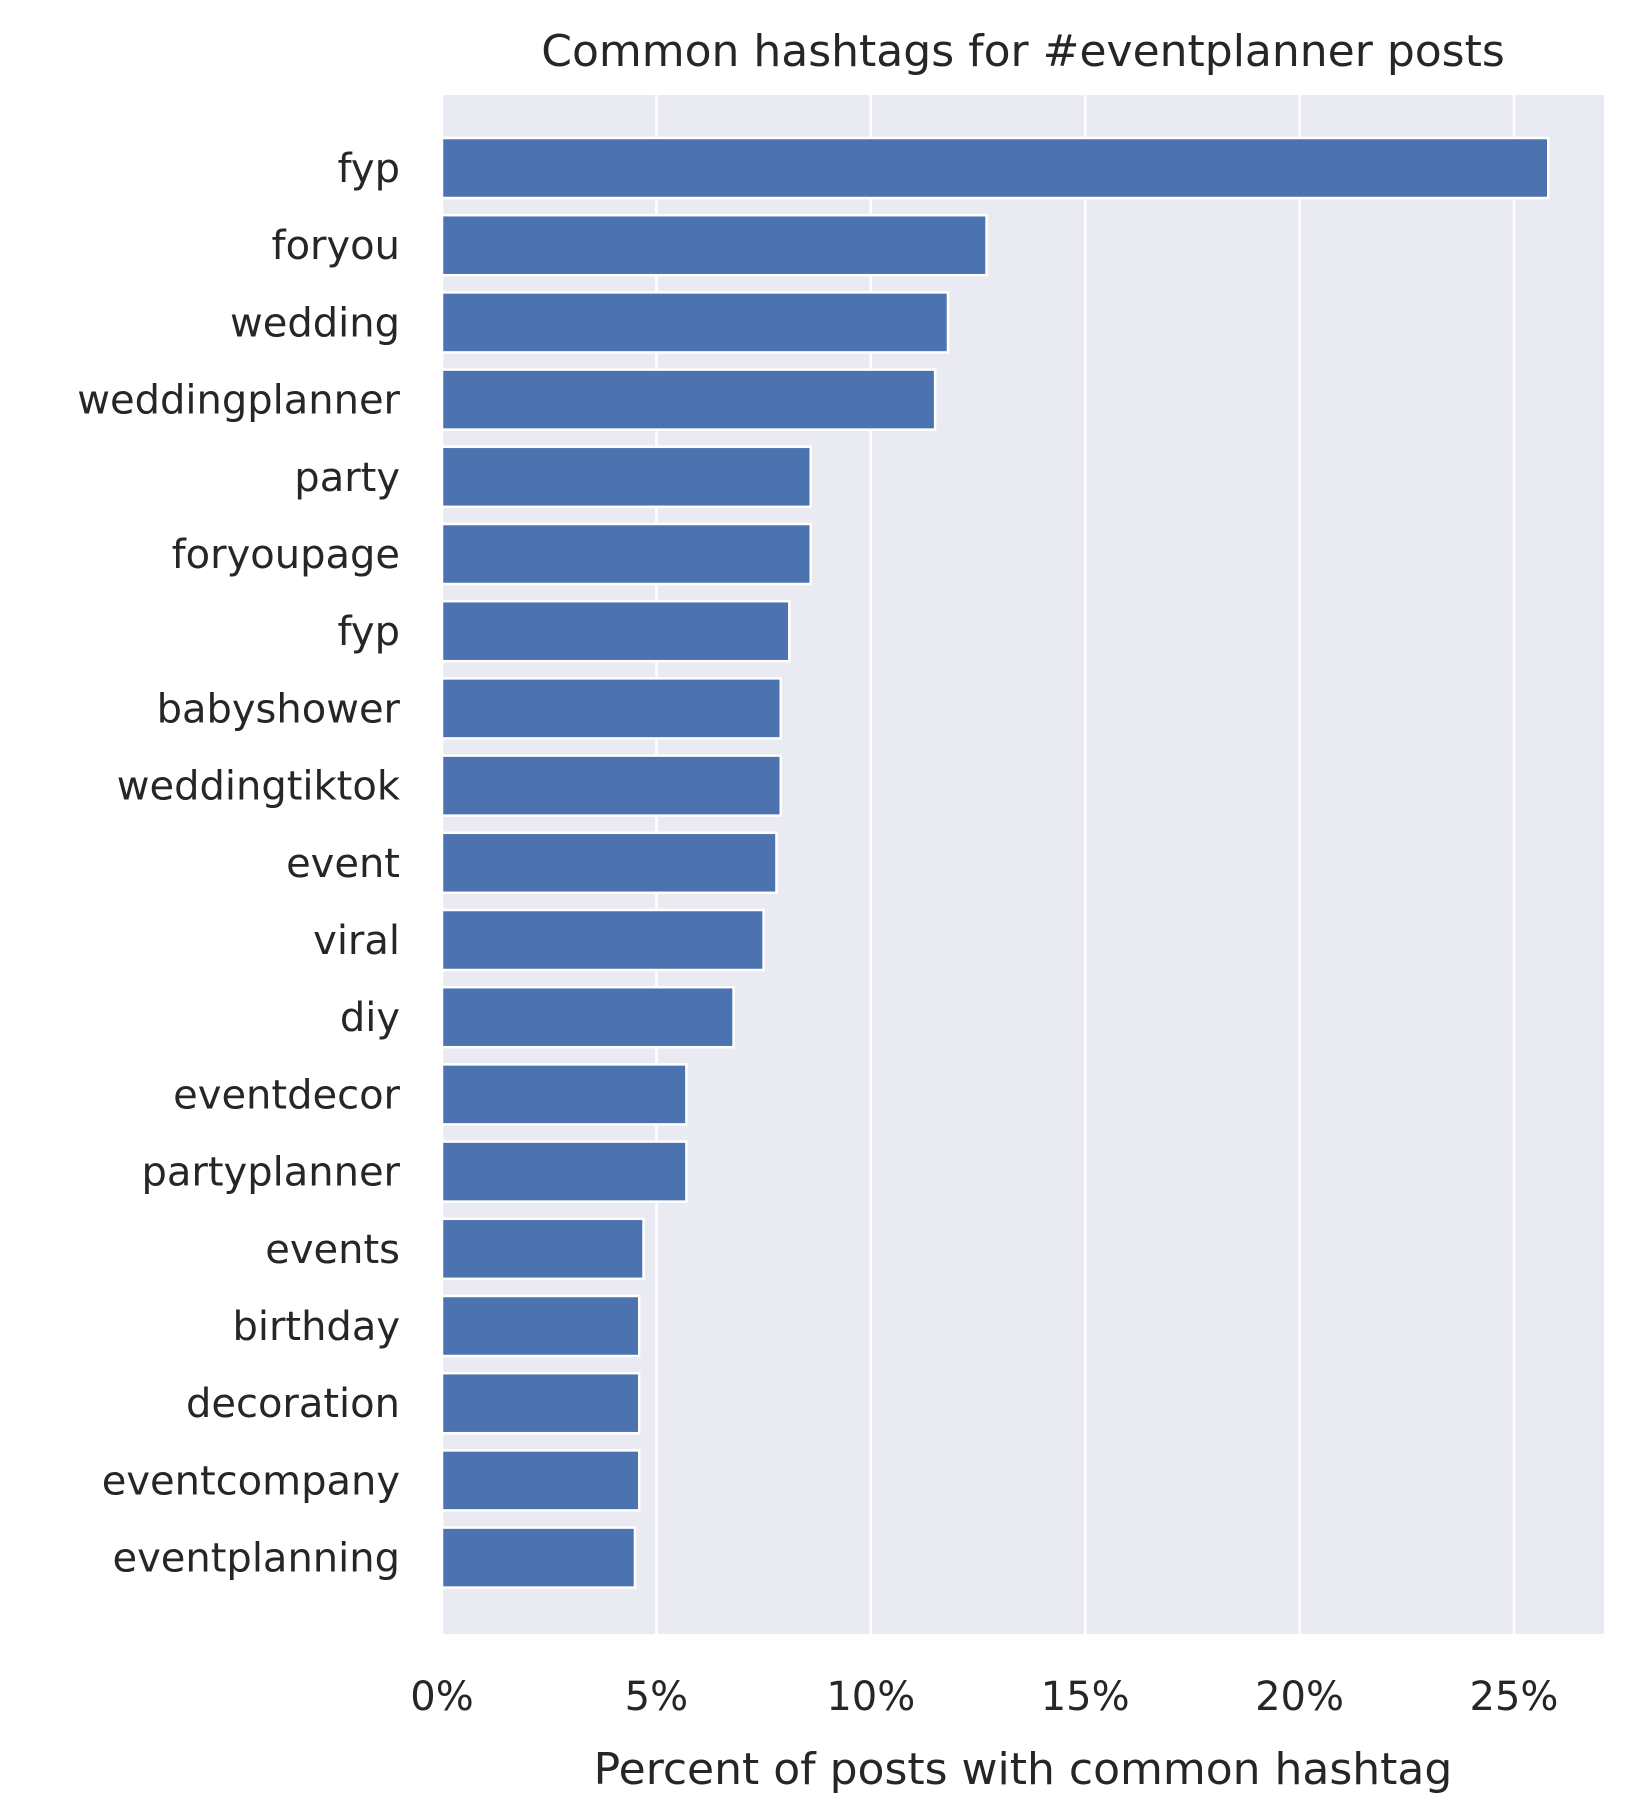  I want to click on category-label: events, so click(332, 1250).